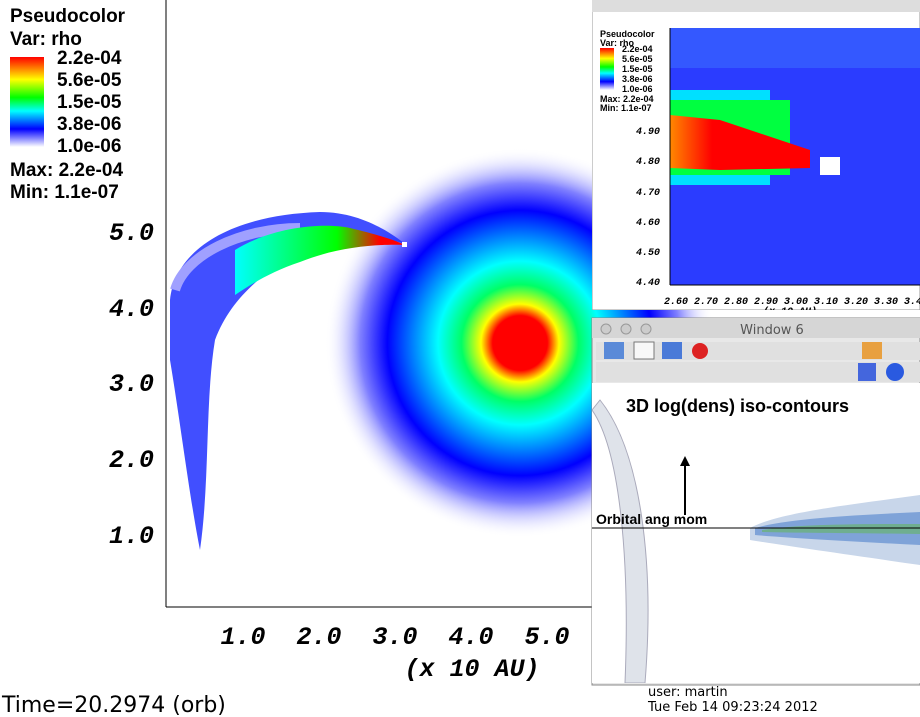 This screenshot has width=920, height=717. What do you see at coordinates (737, 406) in the screenshot?
I see `annotation: 3D log(dens) iso-contours` at bounding box center [737, 406].